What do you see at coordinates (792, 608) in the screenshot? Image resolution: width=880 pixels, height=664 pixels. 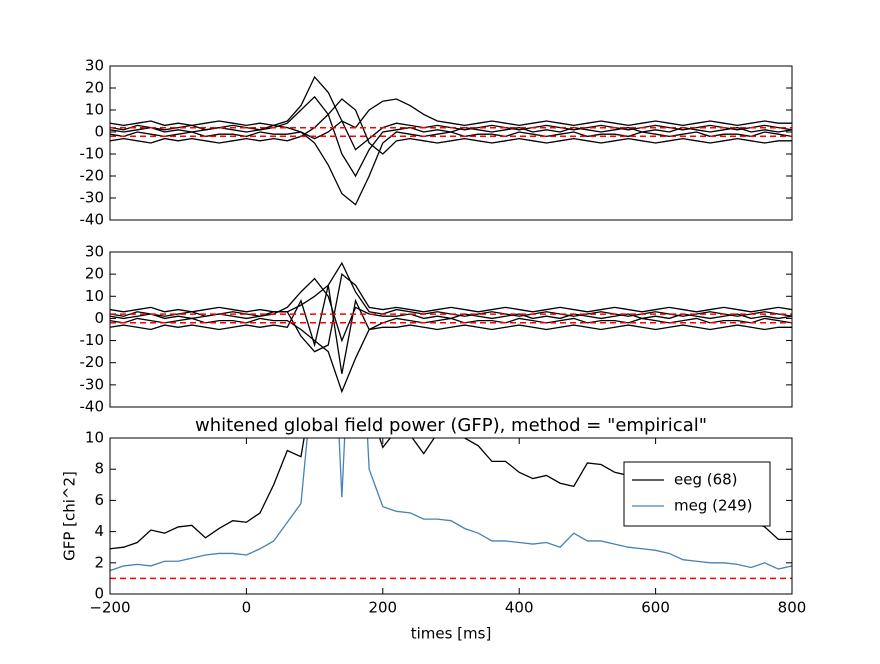 I see `x-tick-label: 800` at bounding box center [792, 608].